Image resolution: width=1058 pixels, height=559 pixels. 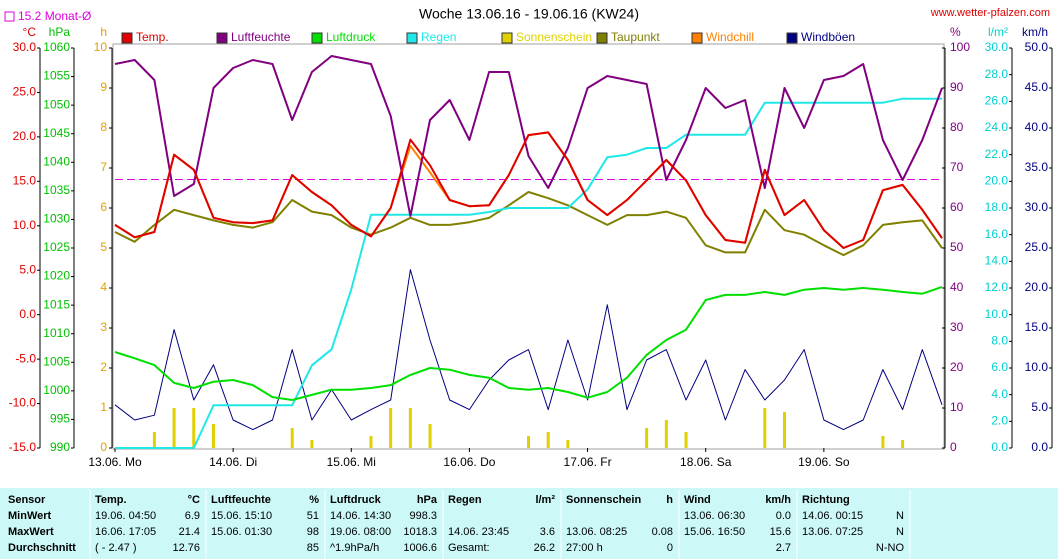 I want to click on y-tick-label: 18.0, so click(x=997, y=207).